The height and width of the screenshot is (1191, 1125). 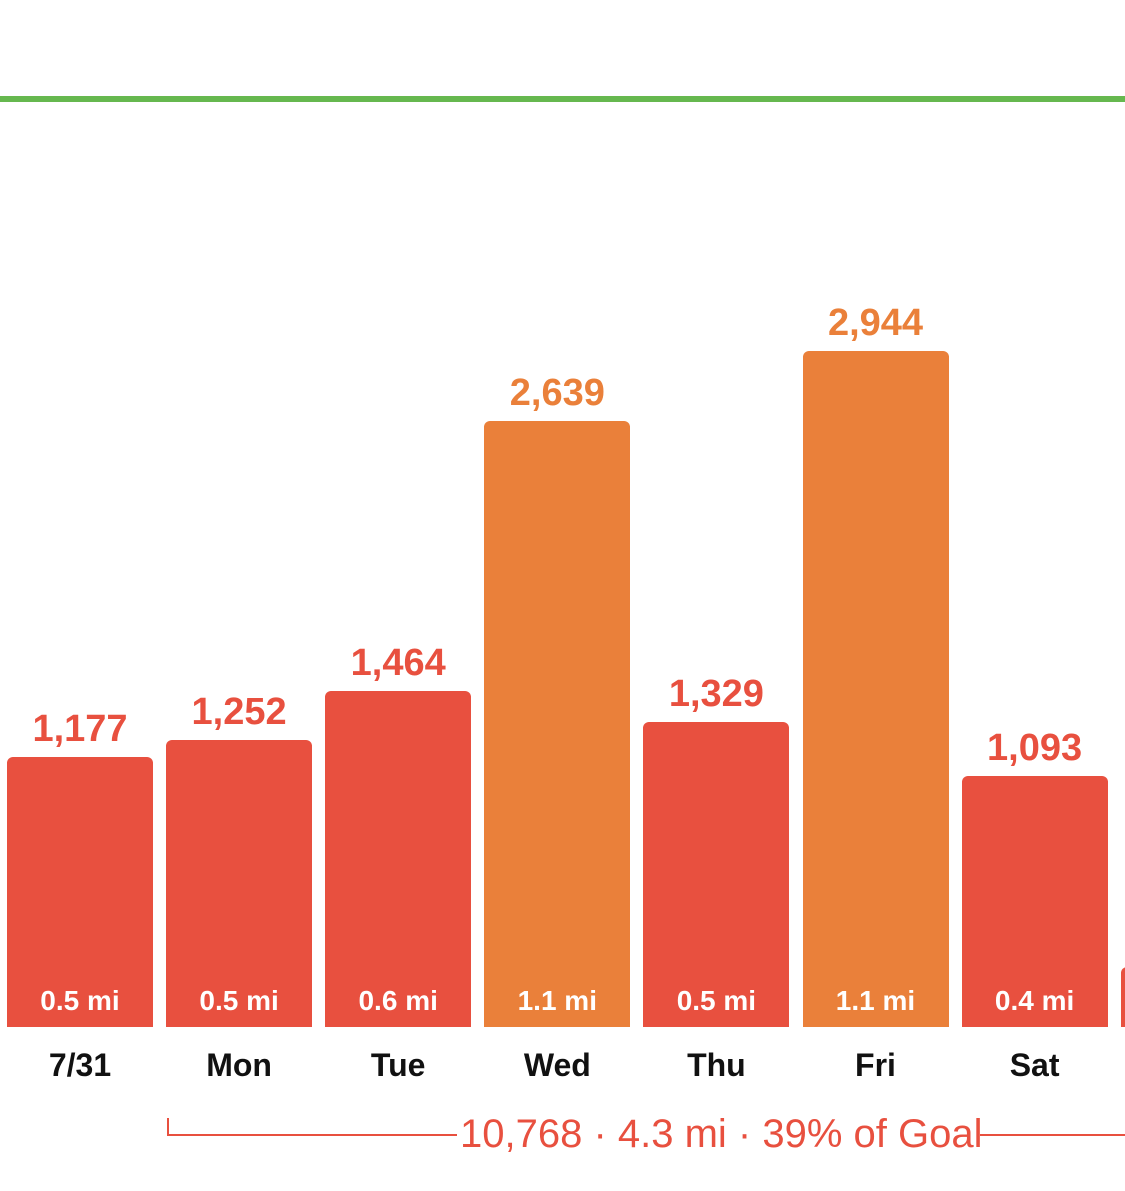 I want to click on value-label: 1,329, so click(x=716, y=693).